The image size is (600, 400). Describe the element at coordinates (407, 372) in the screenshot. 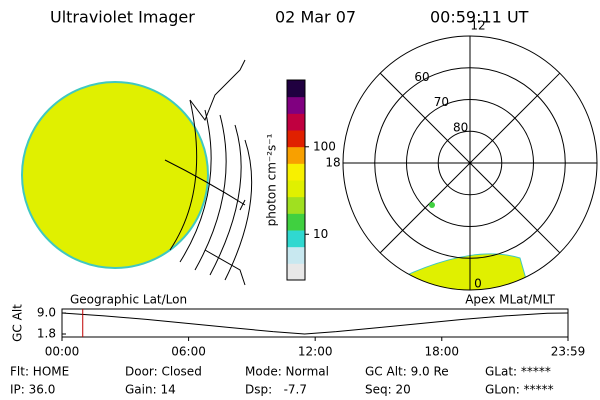

I see `status-field: GC Alt: 9.0 Re` at that location.